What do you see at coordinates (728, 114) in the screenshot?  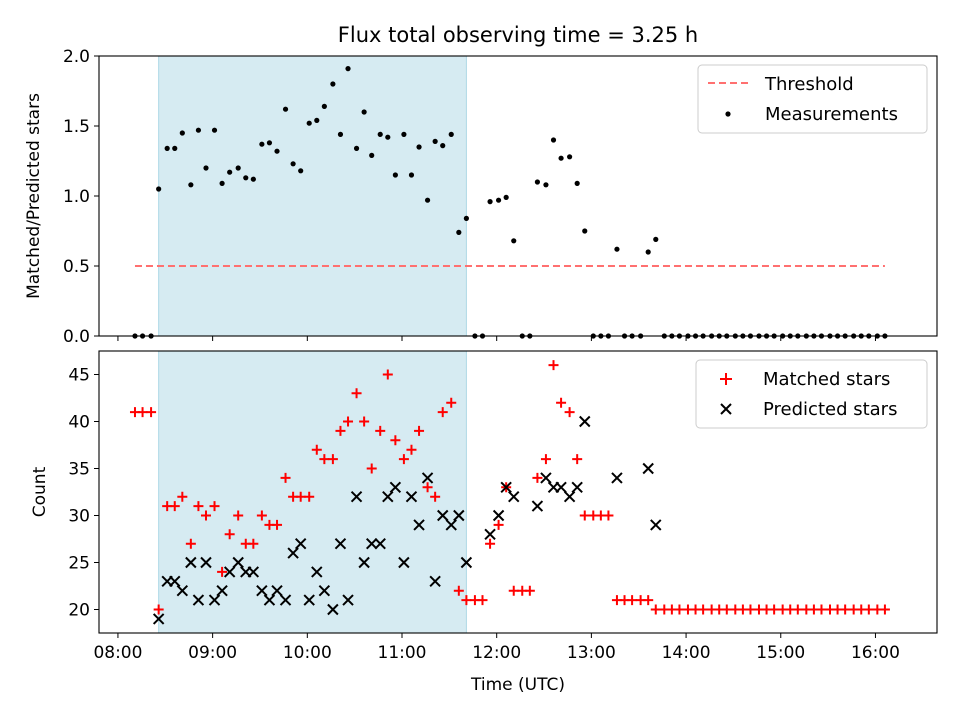 I see `top-legend-measurements-swatch` at bounding box center [728, 114].